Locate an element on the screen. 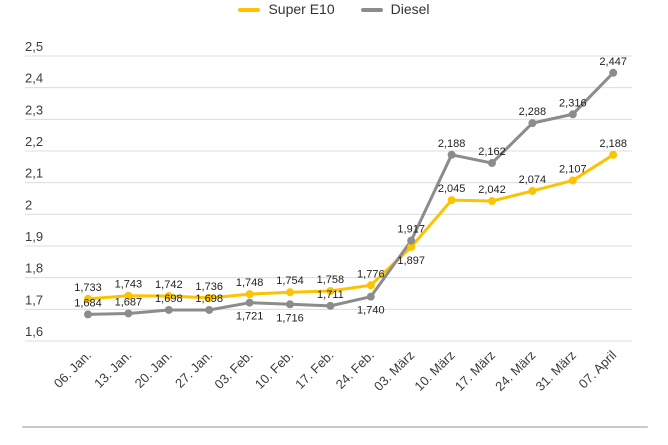 The width and height of the screenshot is (668, 445). data-point-label: 1,711 is located at coordinates (330, 295).